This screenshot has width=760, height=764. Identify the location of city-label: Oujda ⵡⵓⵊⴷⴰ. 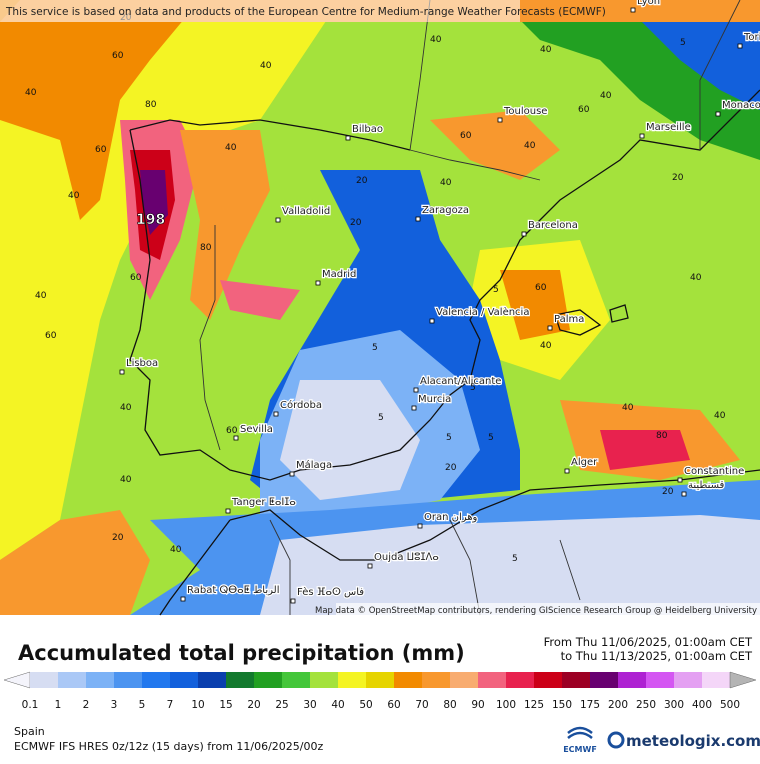
(406, 557).